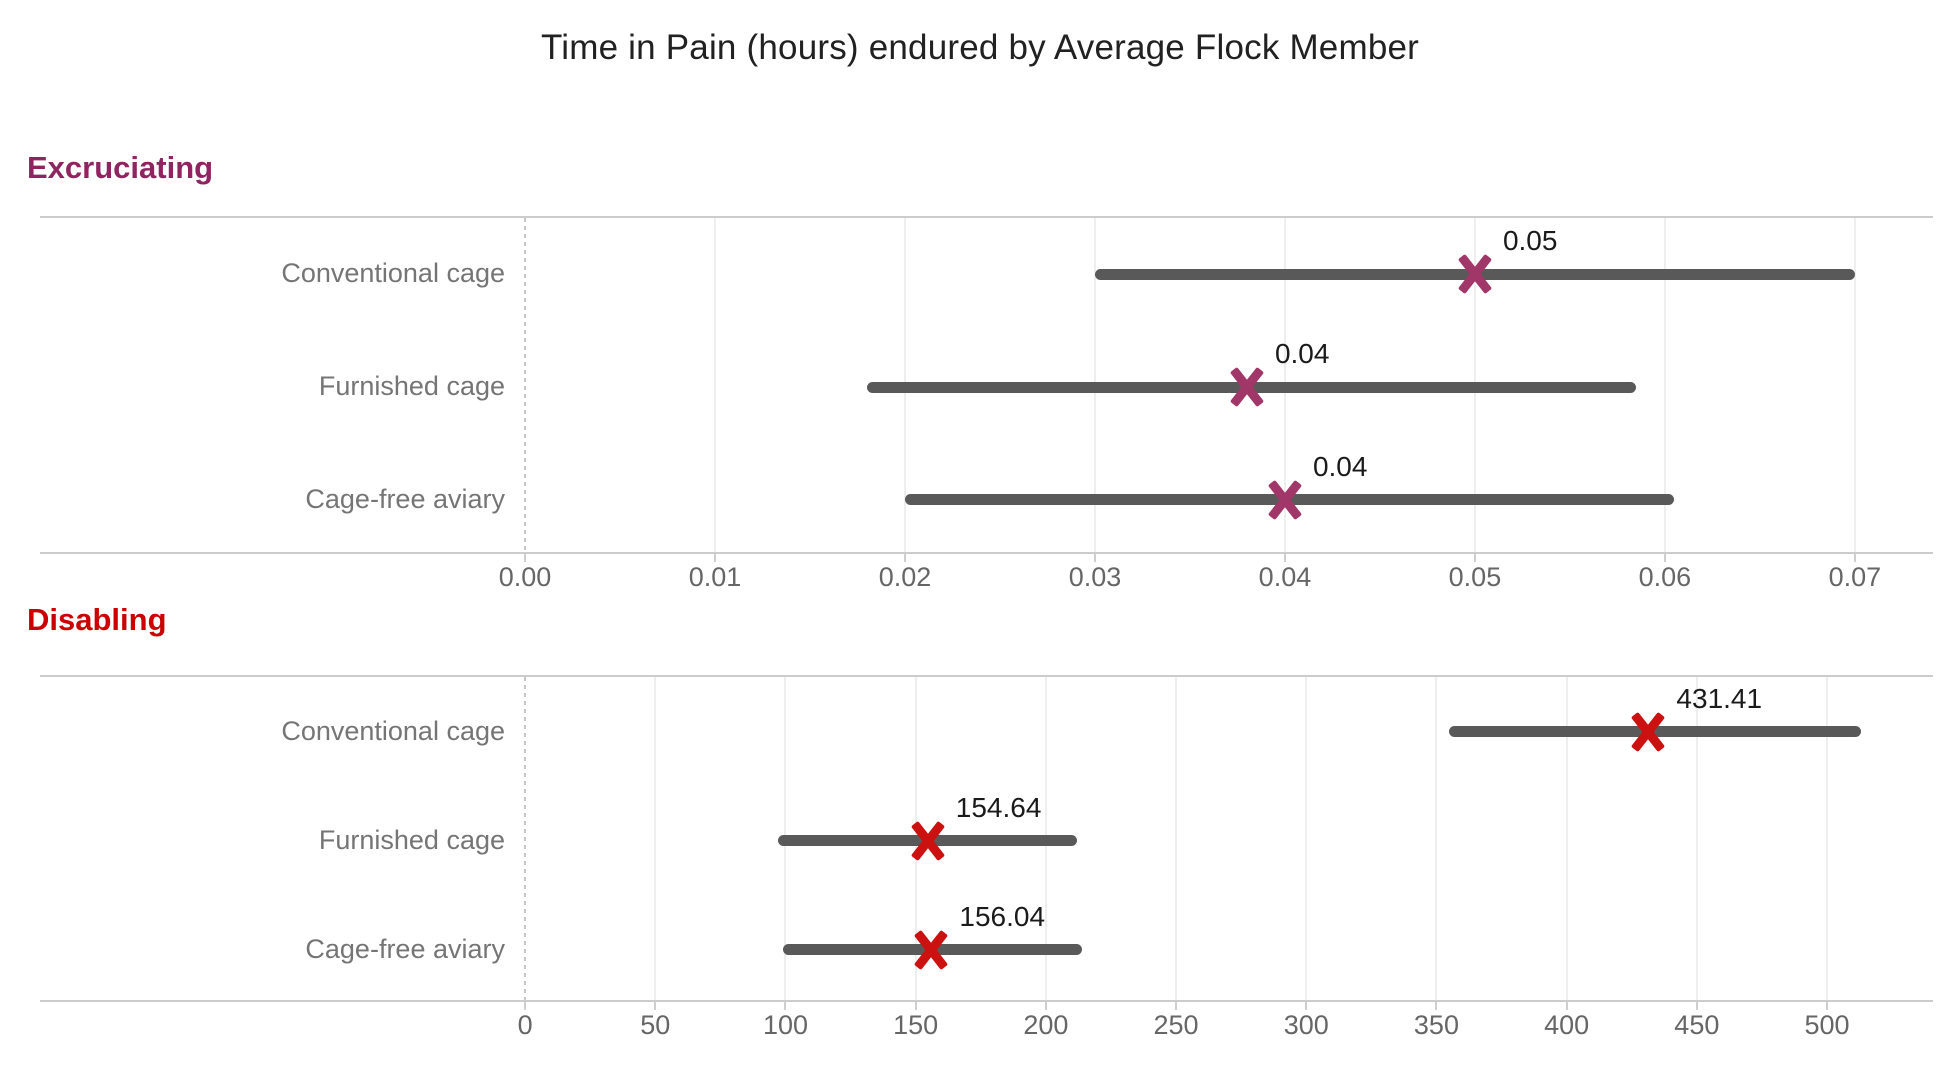 The width and height of the screenshot is (1960, 1071). I want to click on category-label-disabling: Conventional cage, so click(393, 730).